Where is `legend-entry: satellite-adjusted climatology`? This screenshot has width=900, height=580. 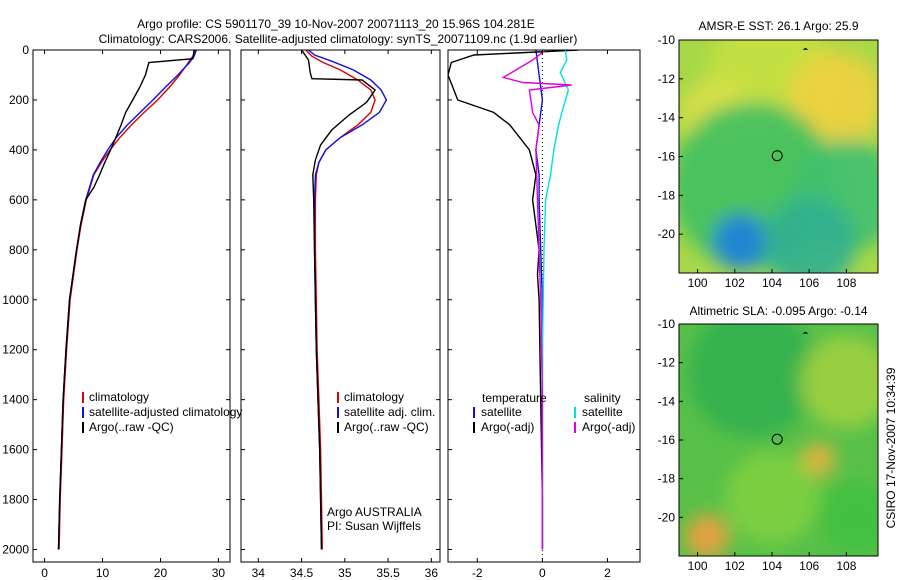 legend-entry: satellite-adjusted climatology is located at coordinates (165, 412).